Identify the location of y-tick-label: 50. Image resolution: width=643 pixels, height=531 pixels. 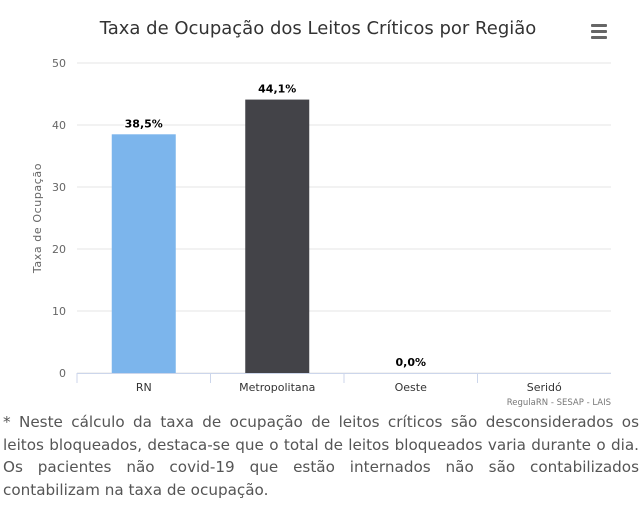
(59, 63).